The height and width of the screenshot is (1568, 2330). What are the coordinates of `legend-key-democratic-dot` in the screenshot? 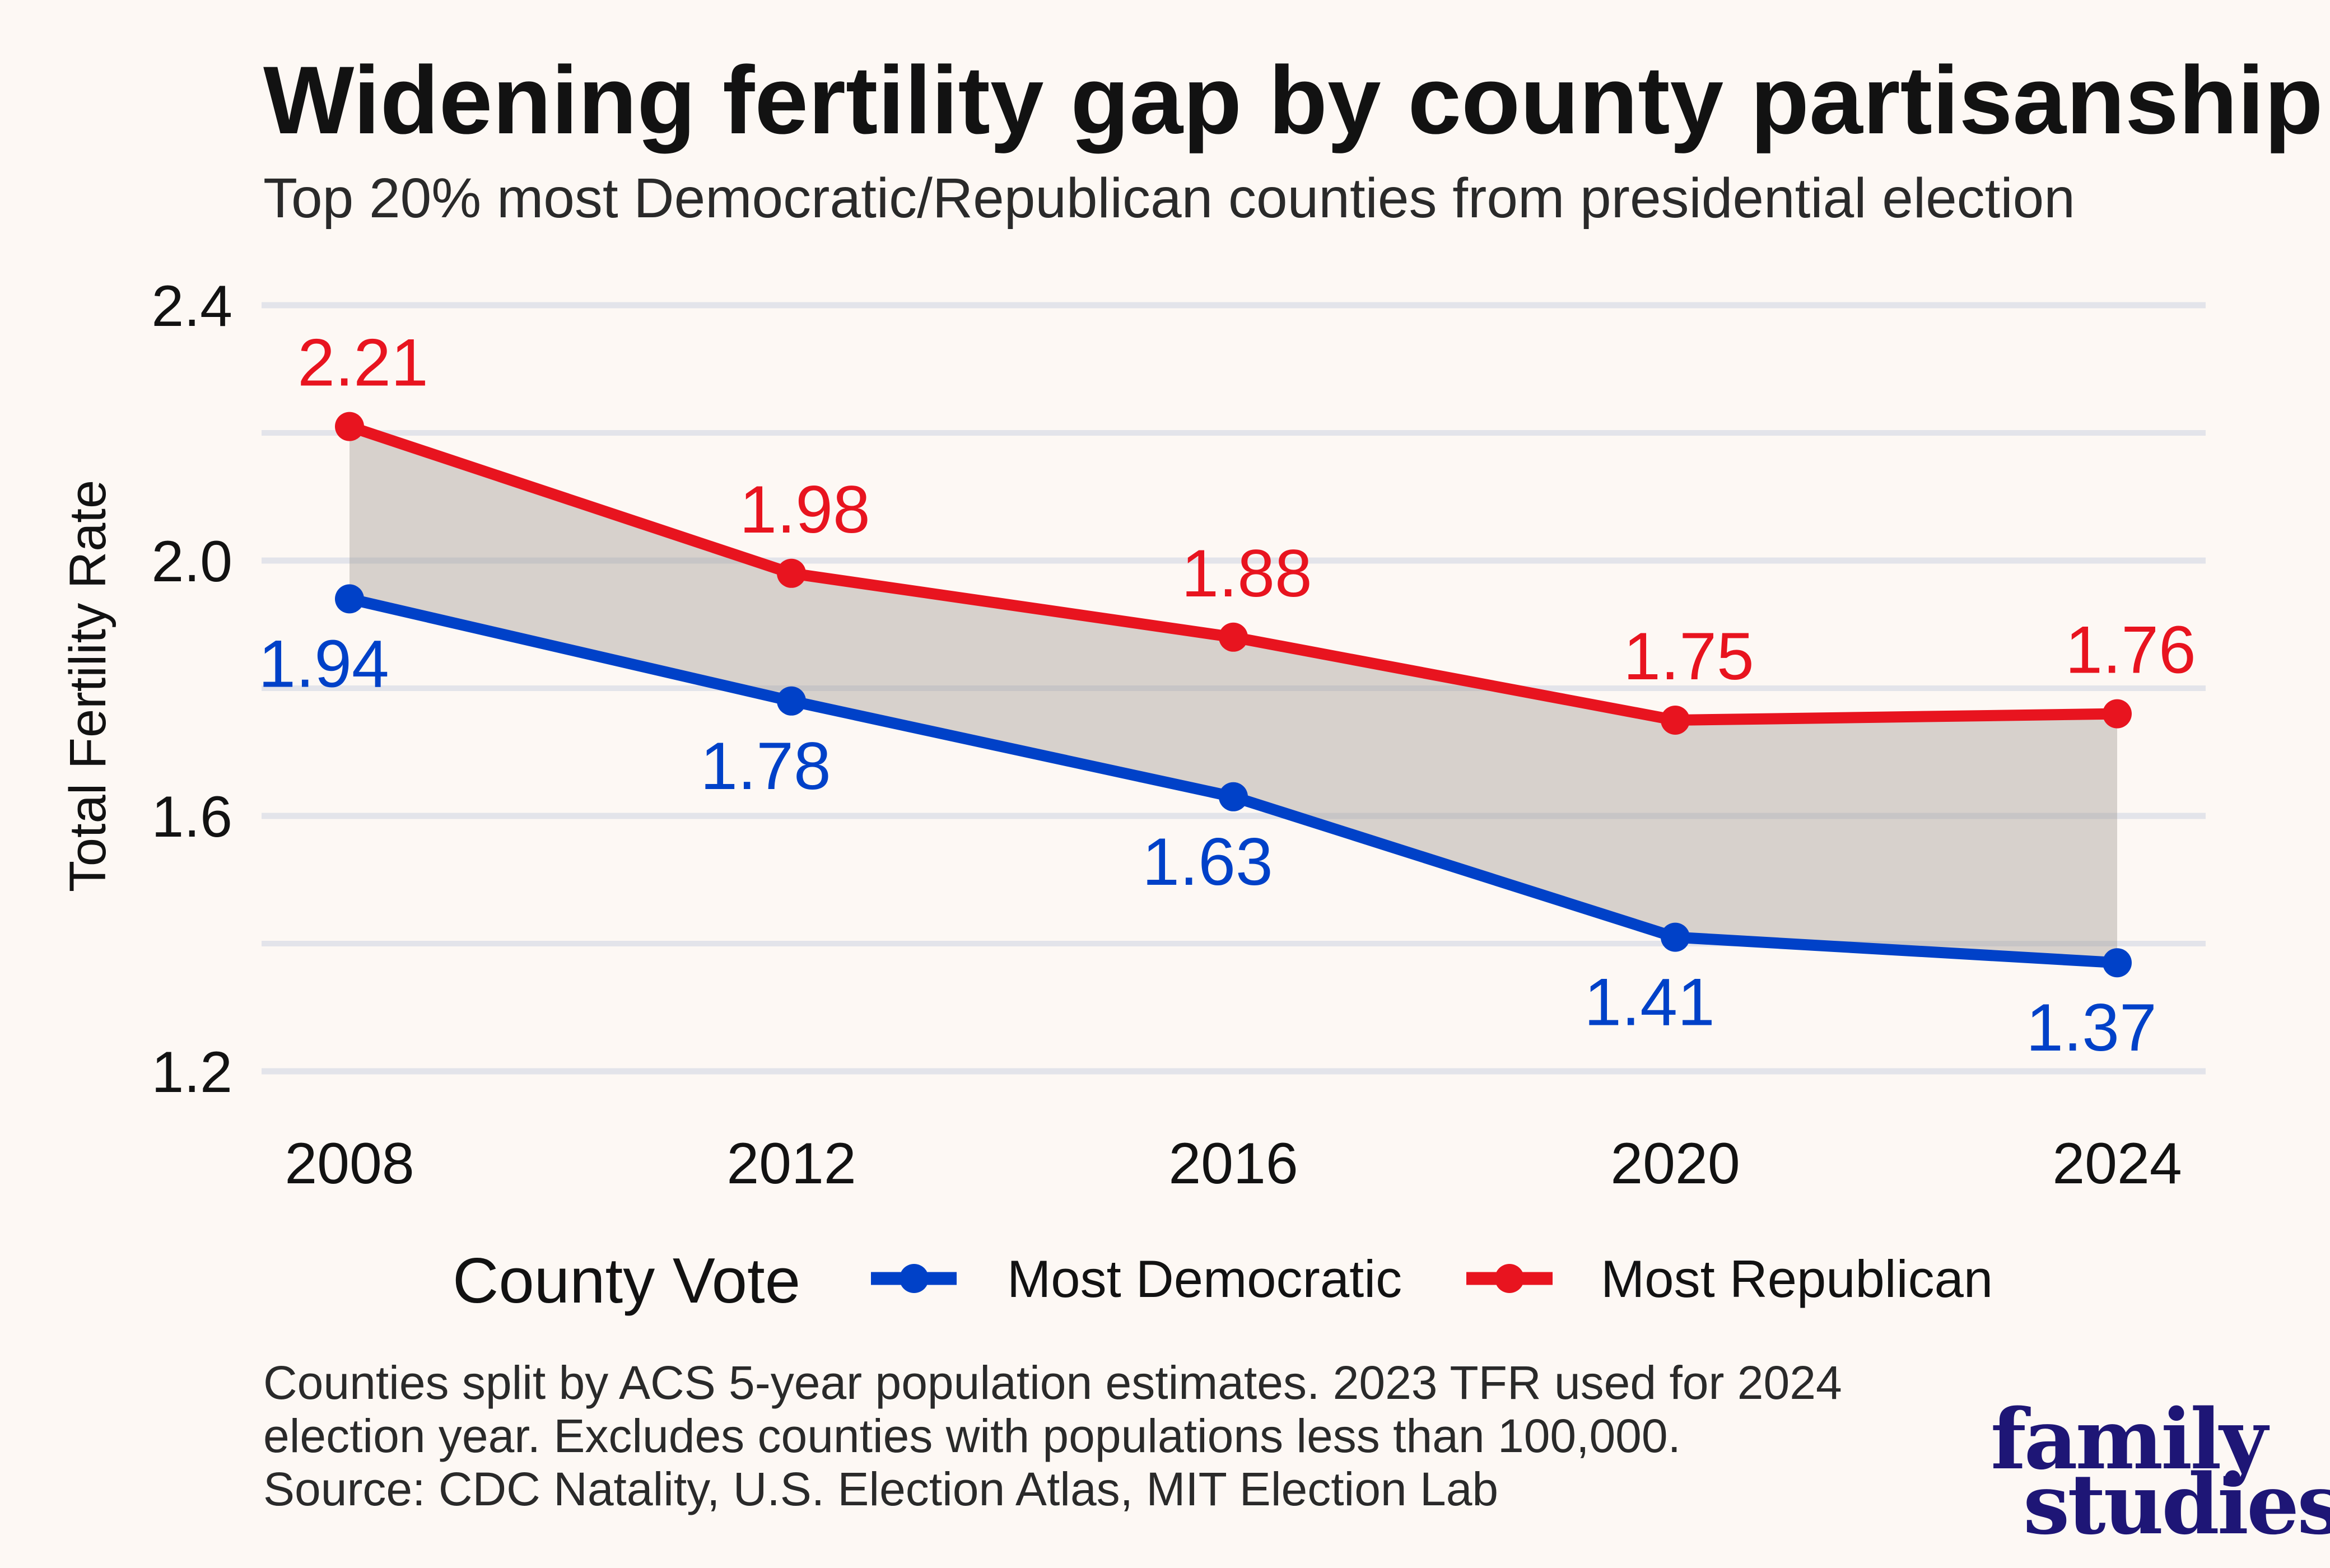 It's located at (914, 1278).